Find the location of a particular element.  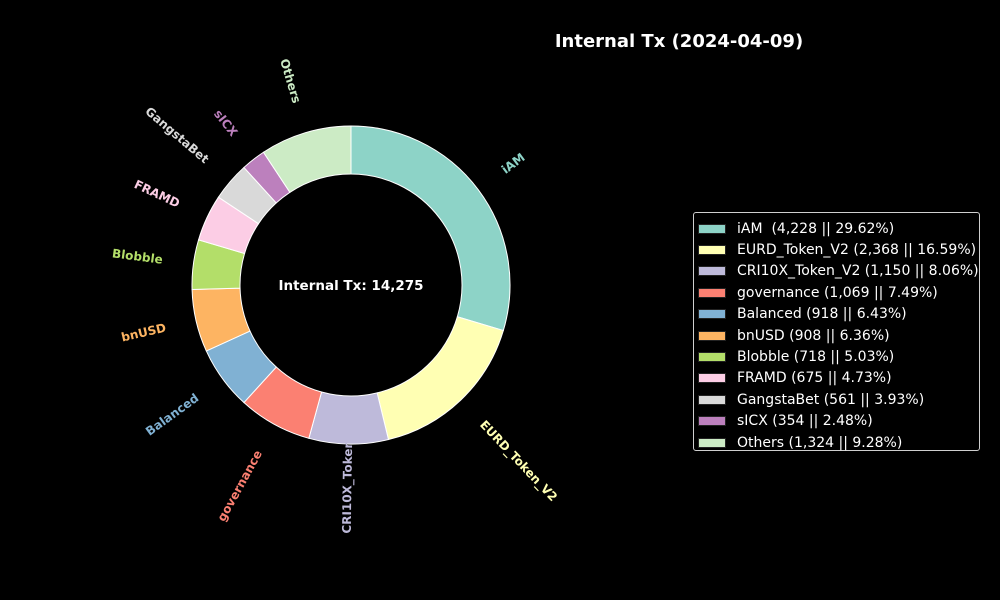

legend-item: EURD_Token_V2 (2,368 || 16.59%) is located at coordinates (838, 249).